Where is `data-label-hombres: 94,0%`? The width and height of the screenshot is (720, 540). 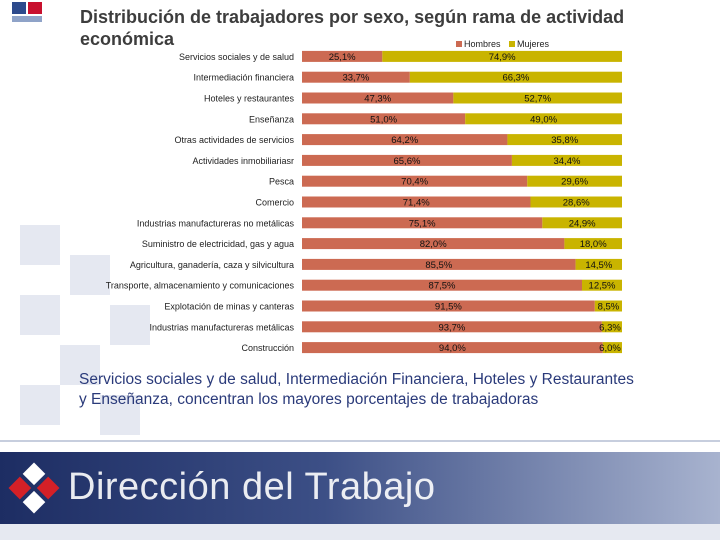 data-label-hombres: 94,0% is located at coordinates (452, 348).